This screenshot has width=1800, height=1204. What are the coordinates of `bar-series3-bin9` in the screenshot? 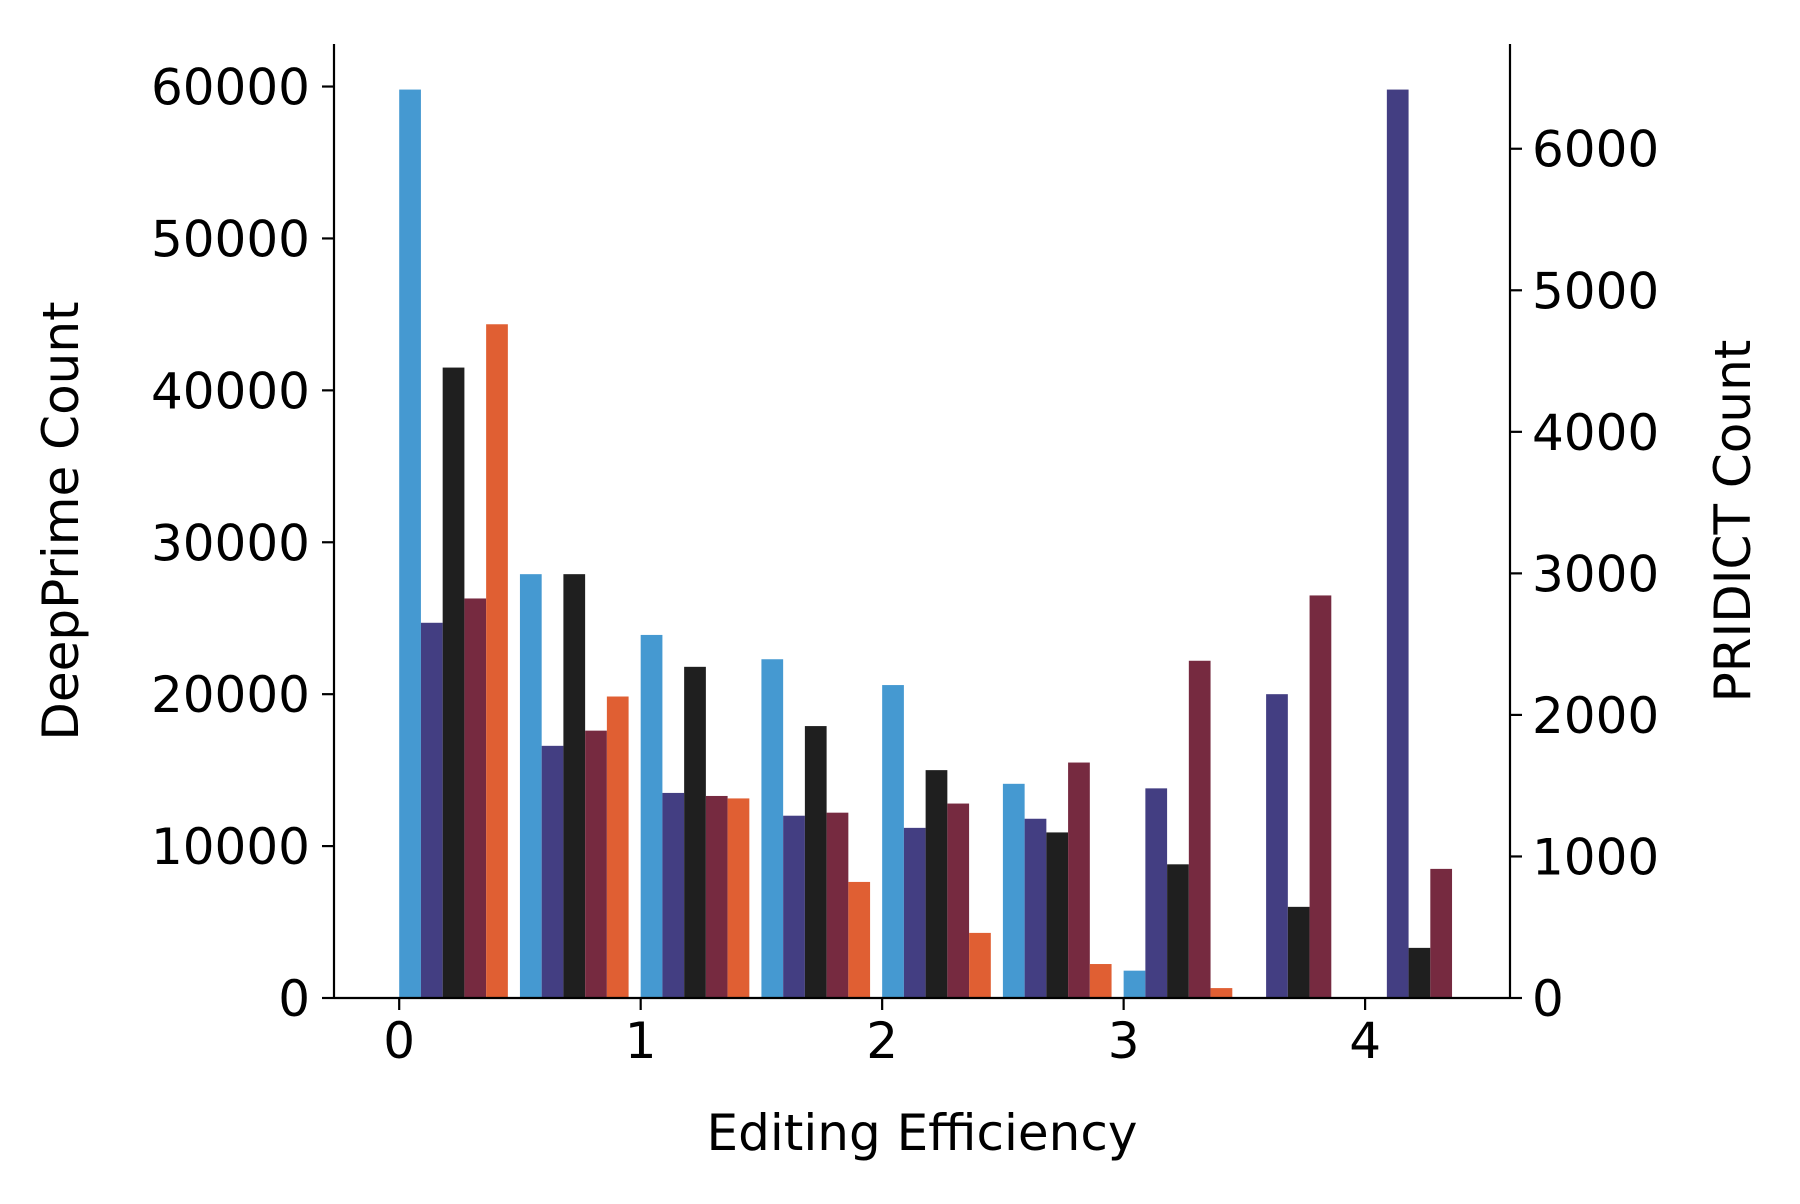 It's located at (1419, 972).